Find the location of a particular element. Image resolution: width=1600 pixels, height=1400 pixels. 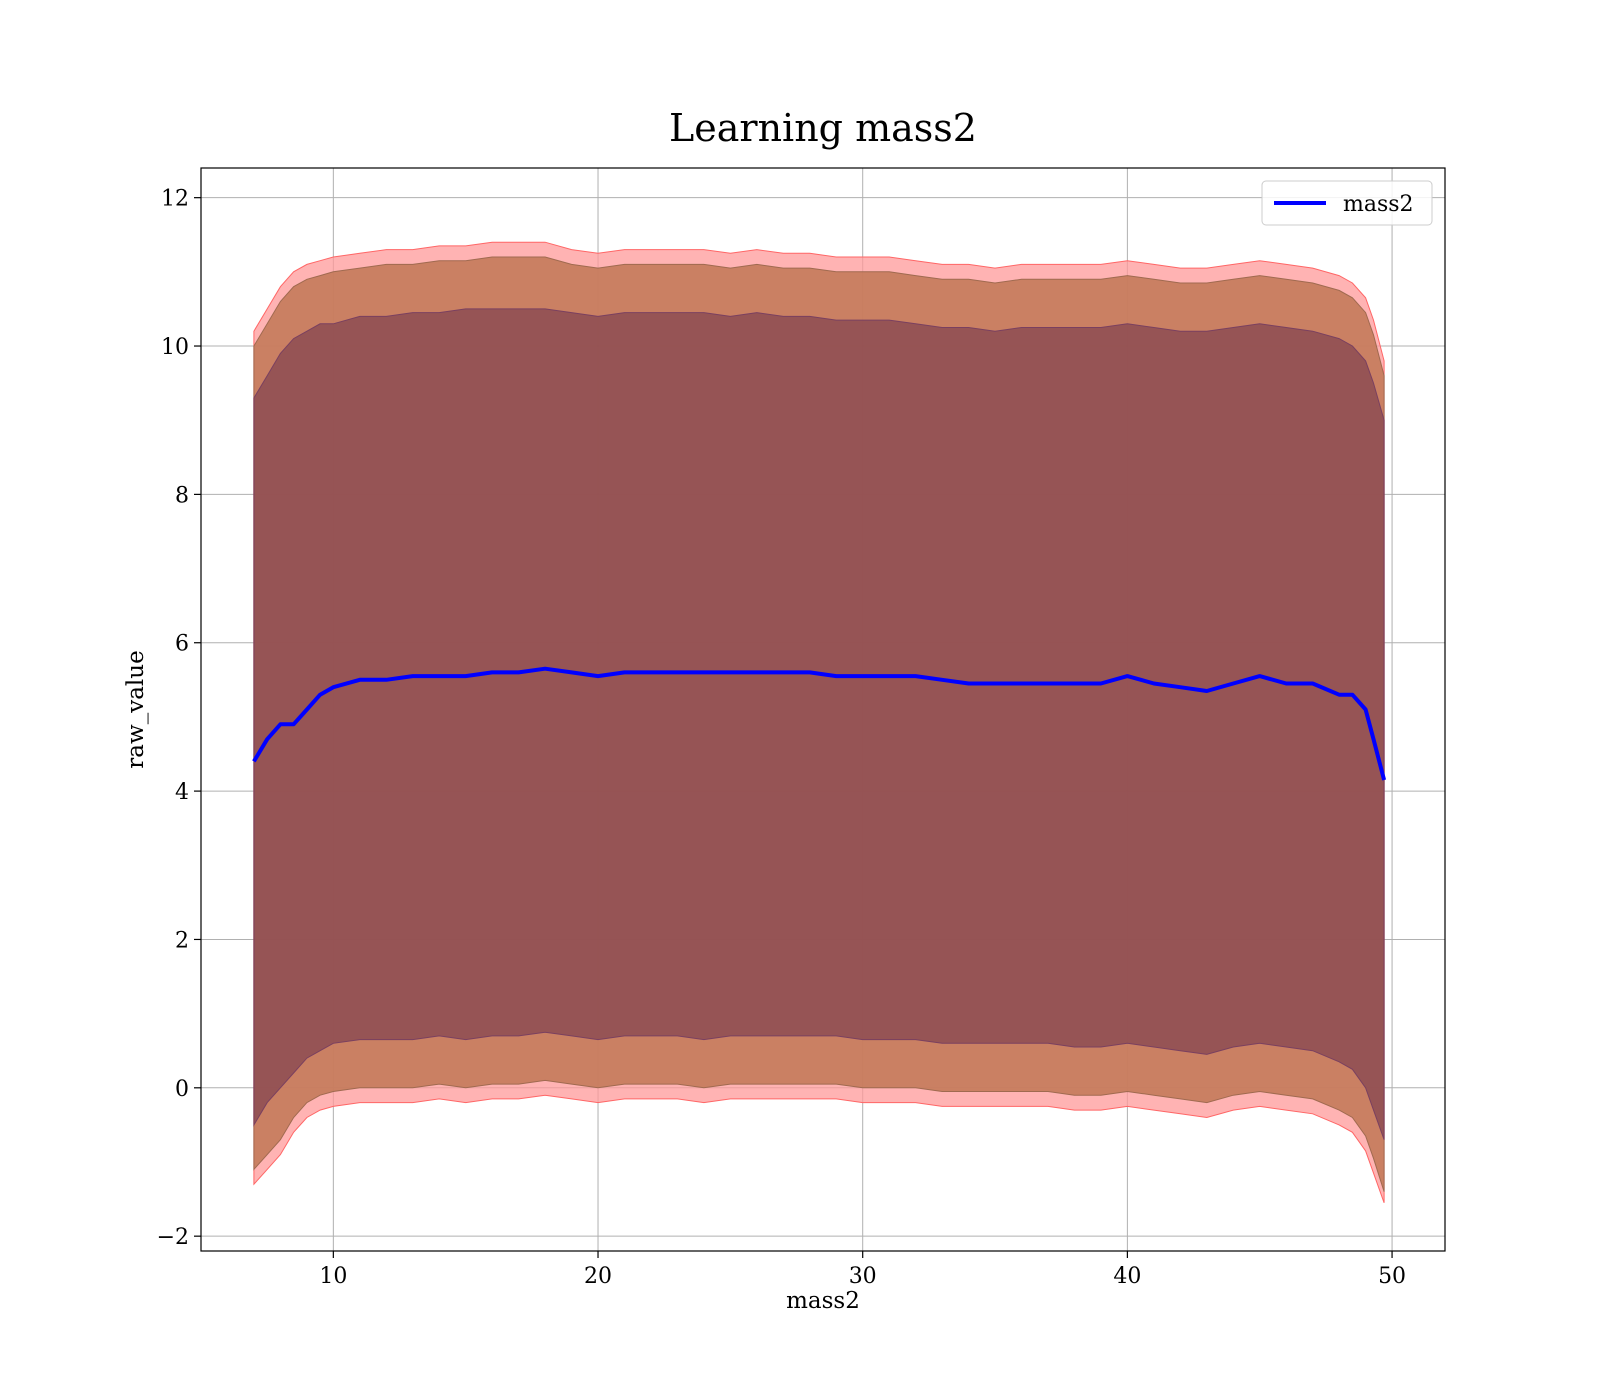

y-tick-label: 8 is located at coordinates (182, 495).